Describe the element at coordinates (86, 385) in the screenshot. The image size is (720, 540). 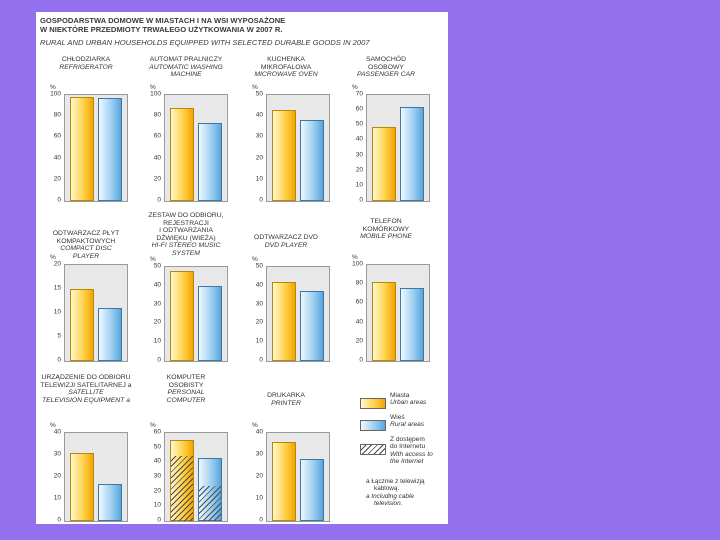
I see `chart-label-pl: TELEWIZJI SATELITARNEJ a` at that location.